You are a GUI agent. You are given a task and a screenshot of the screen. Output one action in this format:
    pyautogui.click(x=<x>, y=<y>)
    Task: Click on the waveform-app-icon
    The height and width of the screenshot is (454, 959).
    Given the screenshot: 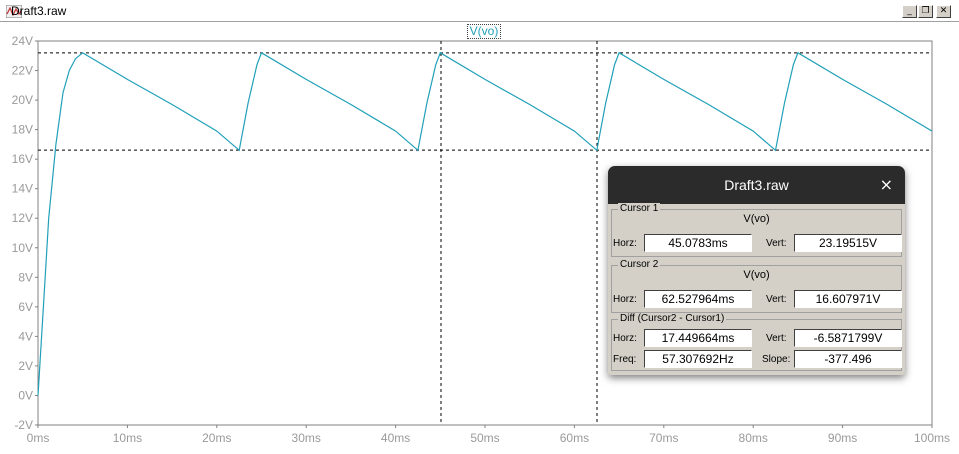 What is the action you would take?
    pyautogui.click(x=14, y=11)
    